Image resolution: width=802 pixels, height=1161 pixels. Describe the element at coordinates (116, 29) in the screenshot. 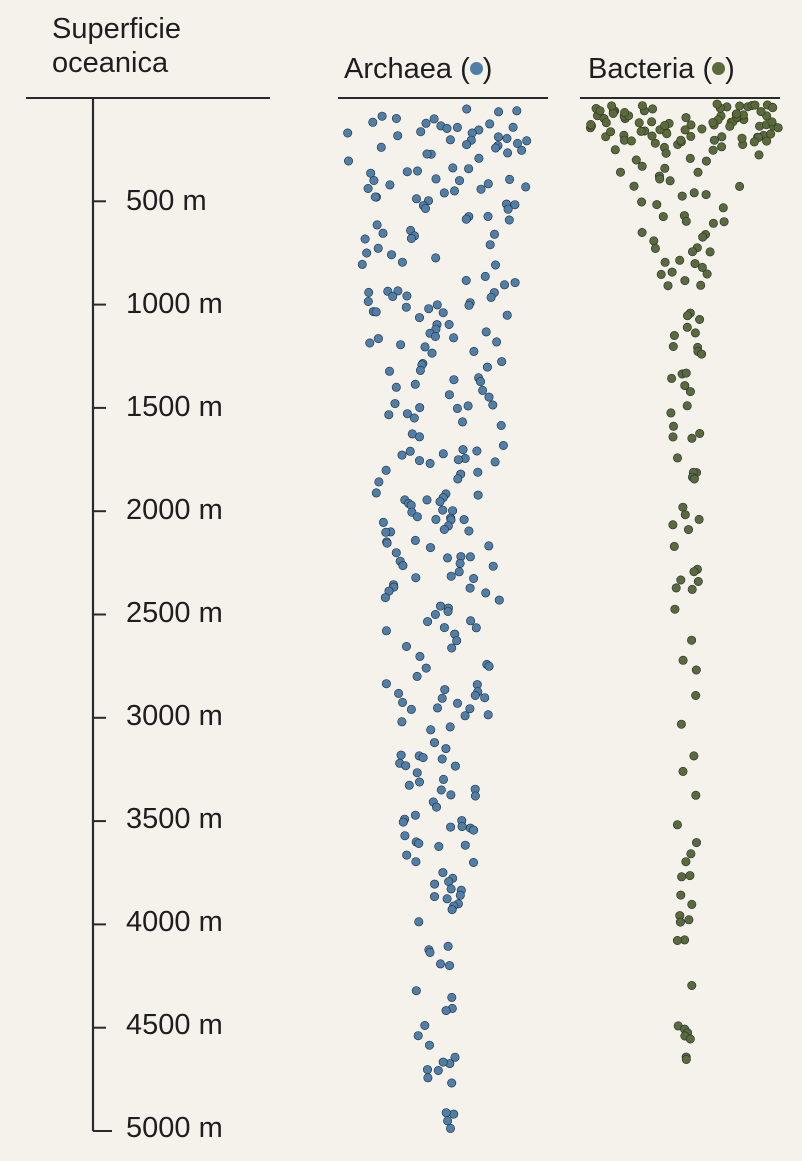

I see `surface-label-line1: Superficie` at that location.